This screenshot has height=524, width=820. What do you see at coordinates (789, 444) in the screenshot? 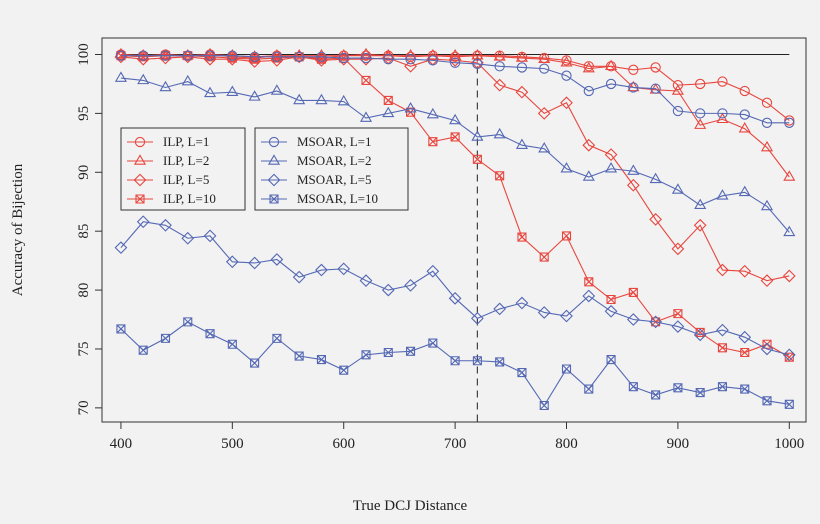
I see `x-tick-label: 1000` at bounding box center [789, 444].